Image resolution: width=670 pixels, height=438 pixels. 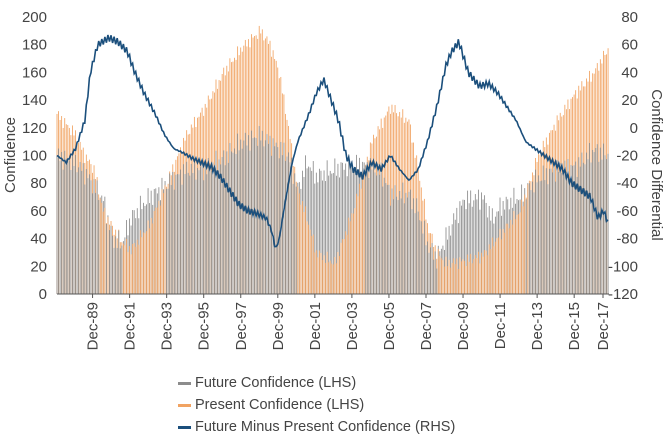 What do you see at coordinates (500, 325) in the screenshot?
I see `x-tick-label: Dec-11` at bounding box center [500, 325].